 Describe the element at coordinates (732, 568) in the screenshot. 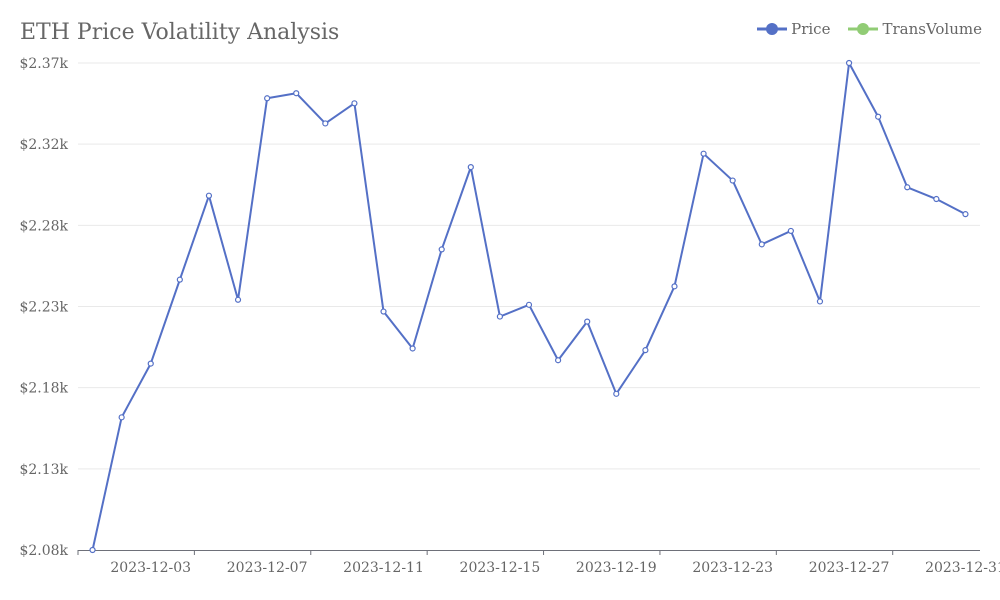

I see `x-tick-label-5: 2023-12-23` at that location.